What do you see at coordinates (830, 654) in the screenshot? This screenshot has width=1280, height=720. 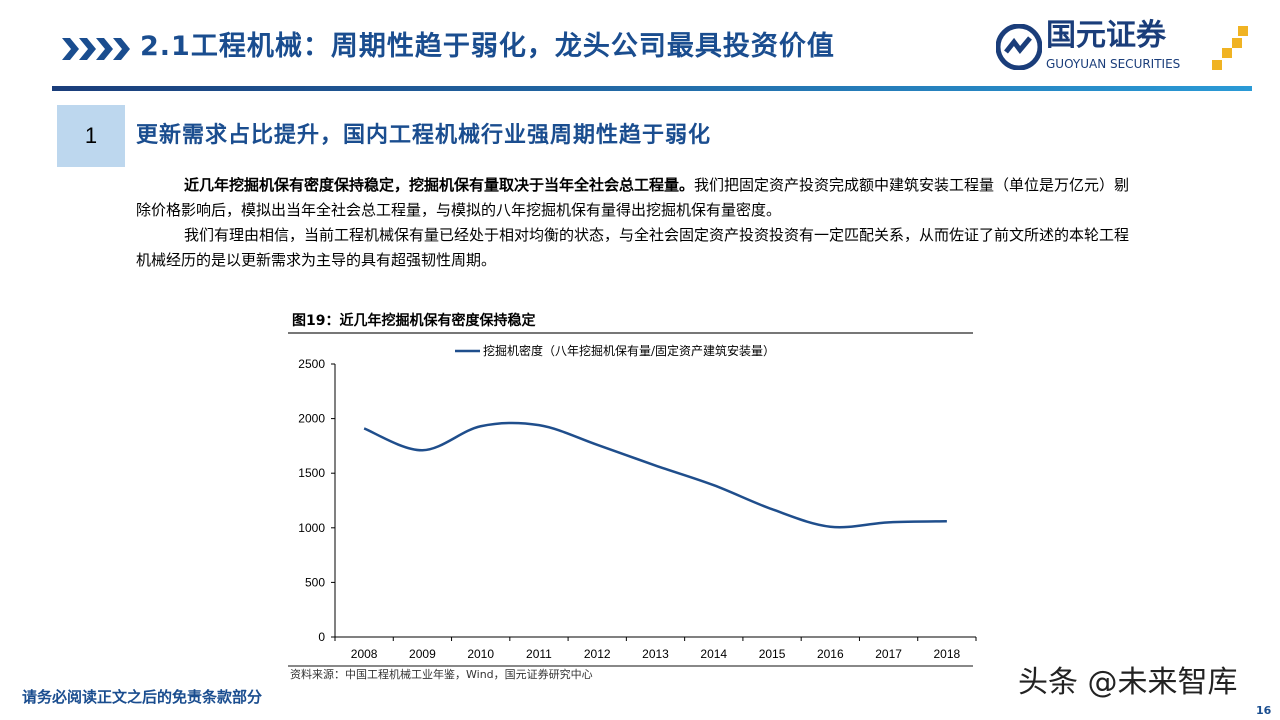 I see `x-tick-label: 2016` at bounding box center [830, 654].